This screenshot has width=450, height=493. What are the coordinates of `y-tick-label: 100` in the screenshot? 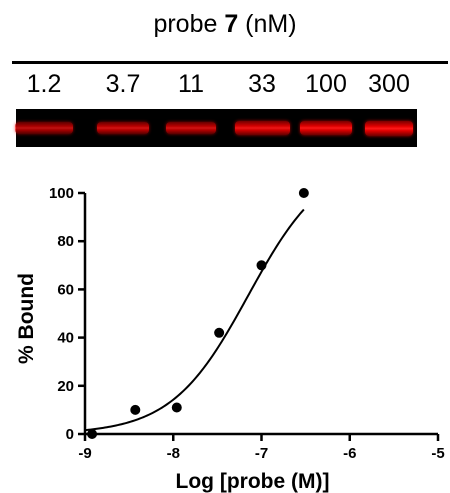 It's located at (61, 193).